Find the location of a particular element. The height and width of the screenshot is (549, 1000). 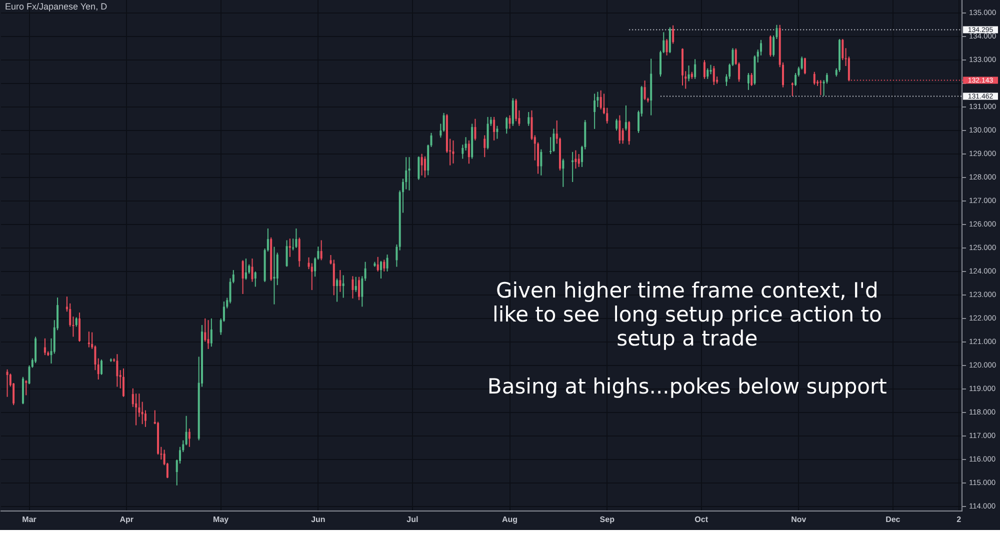

x-tick-label: Jul is located at coordinates (412, 519).